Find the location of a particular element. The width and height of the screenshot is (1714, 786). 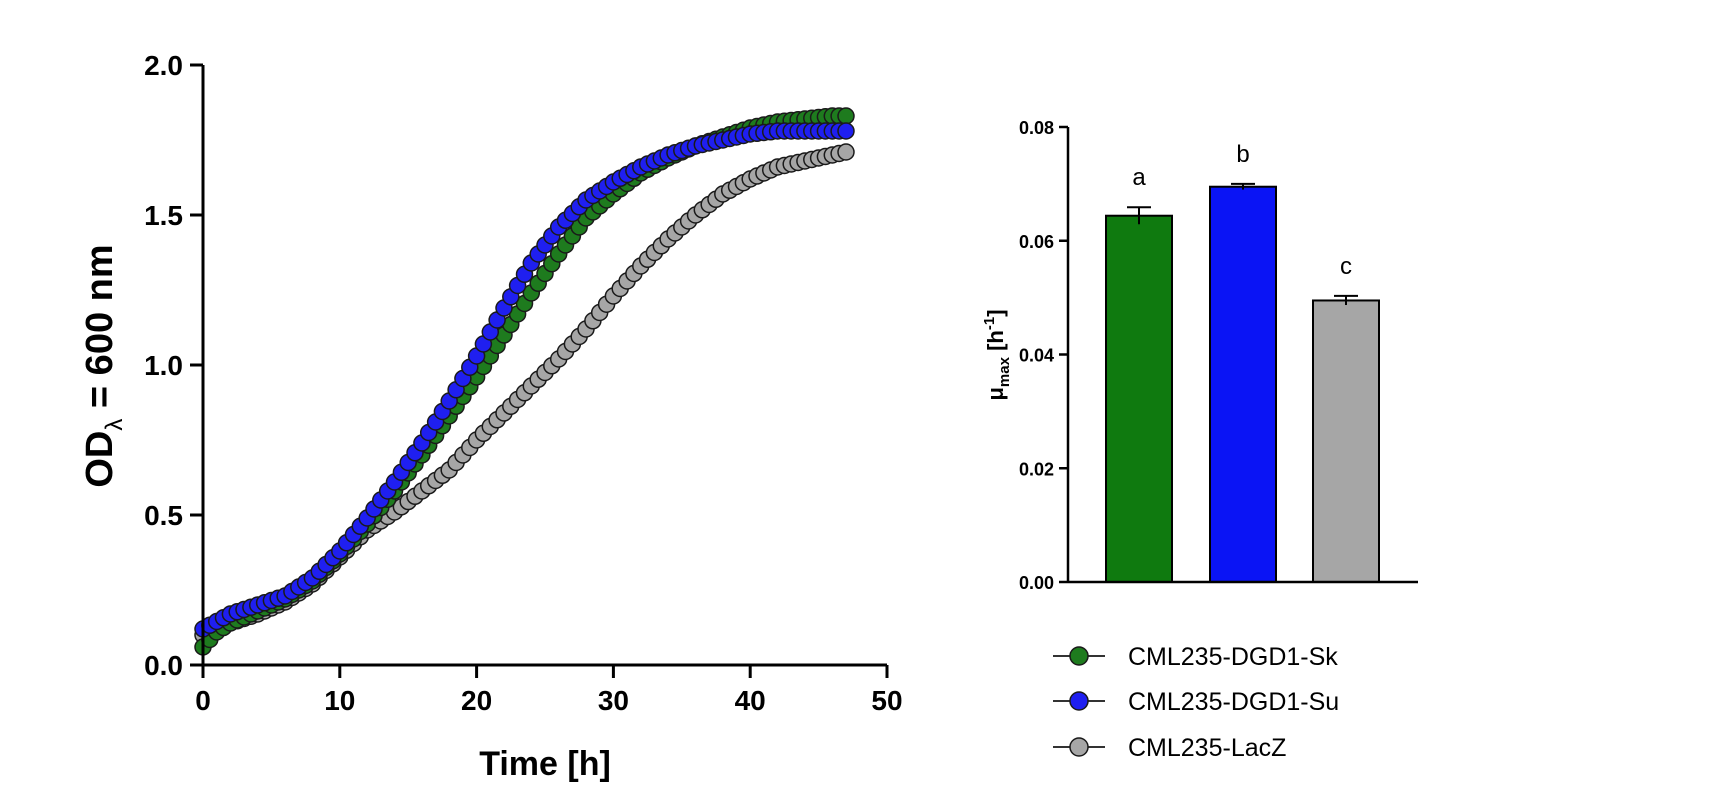

y-axis-title: ODλ = 600 nm is located at coordinates (103, 365).